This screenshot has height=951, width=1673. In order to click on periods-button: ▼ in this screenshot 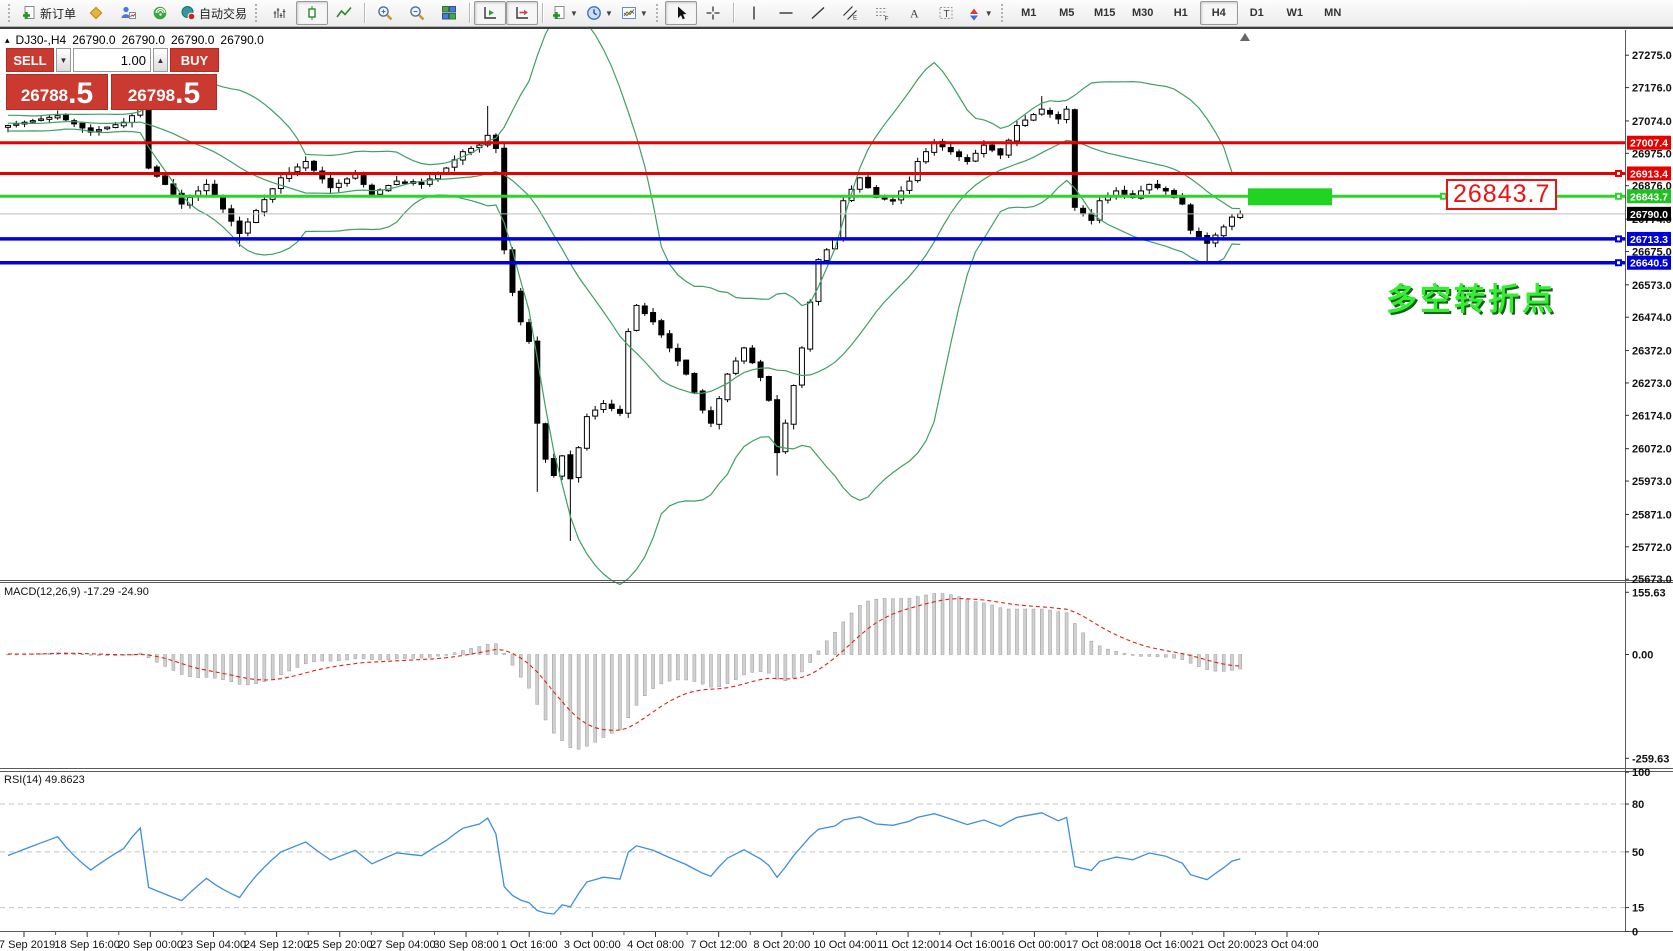, I will do `click(599, 13)`.